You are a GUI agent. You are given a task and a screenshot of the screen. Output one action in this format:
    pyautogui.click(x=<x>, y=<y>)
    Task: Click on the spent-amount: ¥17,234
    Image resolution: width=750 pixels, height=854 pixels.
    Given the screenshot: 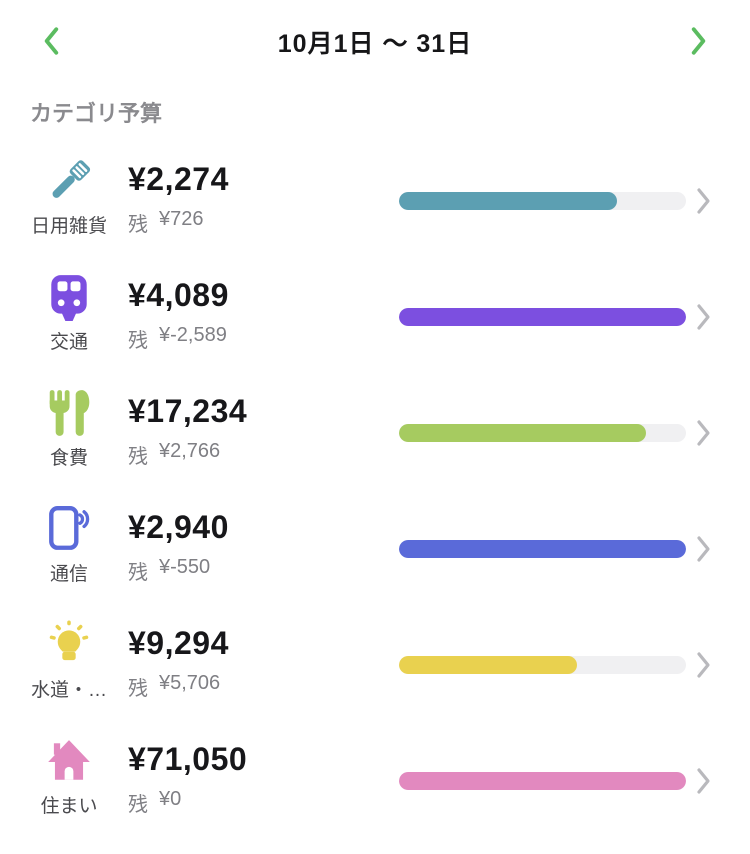 What is the action you would take?
    pyautogui.click(x=188, y=411)
    